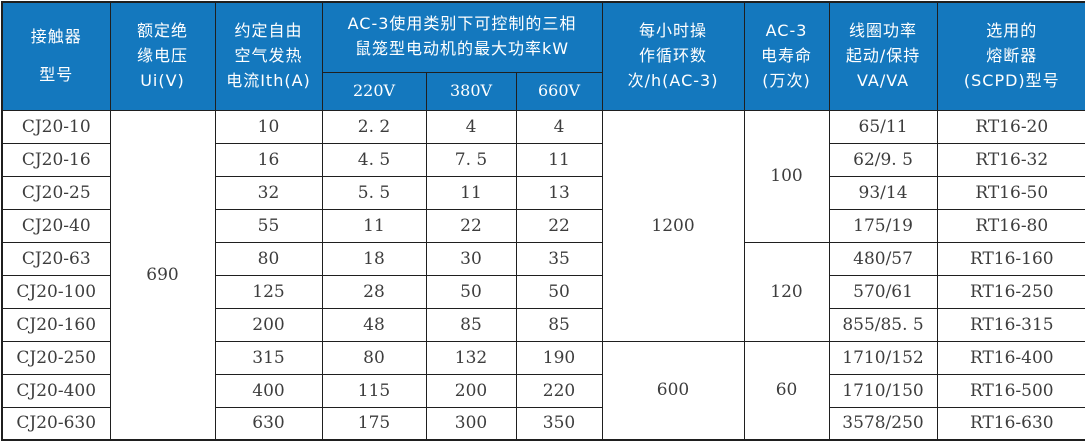 The image size is (1085, 441). What do you see at coordinates (268, 225) in the screenshot?
I see `cell-ith: 55` at bounding box center [268, 225].